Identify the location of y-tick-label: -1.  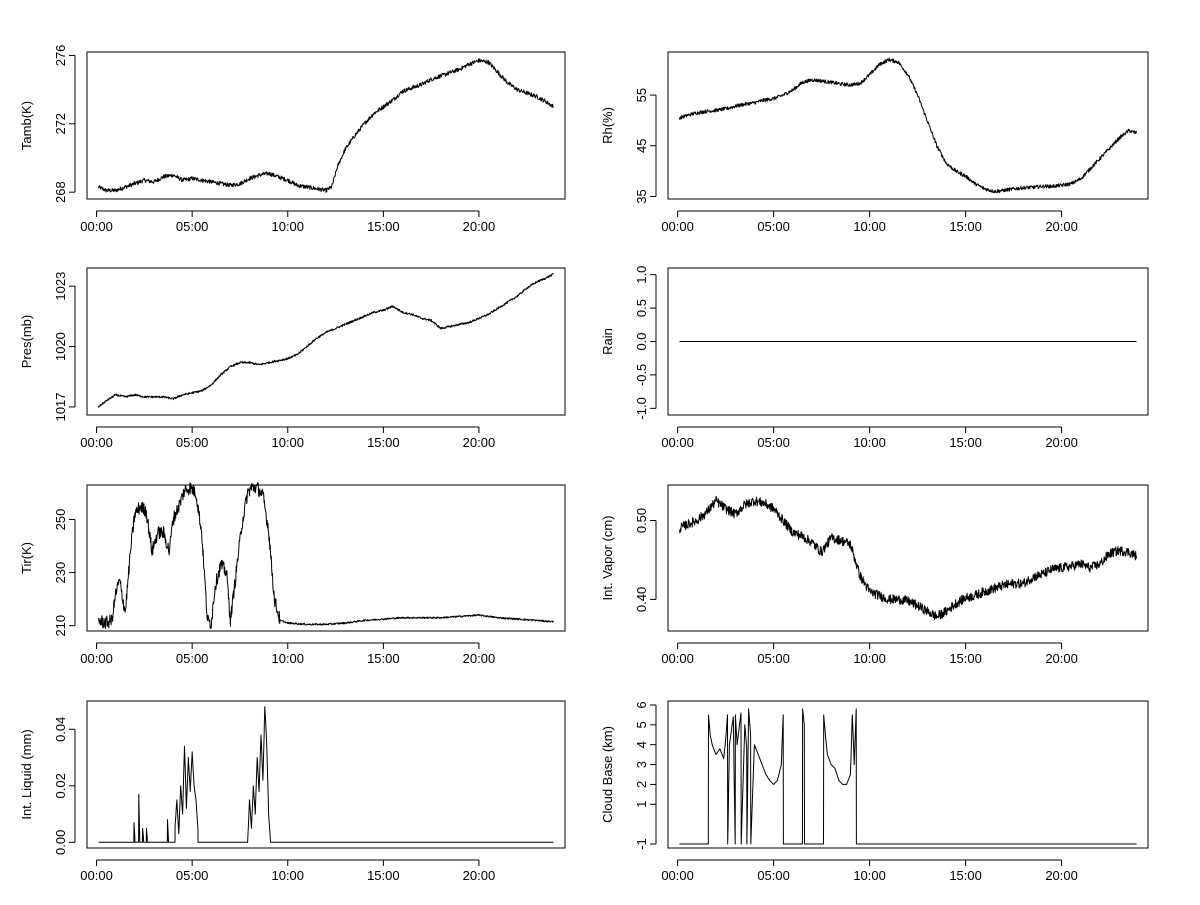
(641, 844).